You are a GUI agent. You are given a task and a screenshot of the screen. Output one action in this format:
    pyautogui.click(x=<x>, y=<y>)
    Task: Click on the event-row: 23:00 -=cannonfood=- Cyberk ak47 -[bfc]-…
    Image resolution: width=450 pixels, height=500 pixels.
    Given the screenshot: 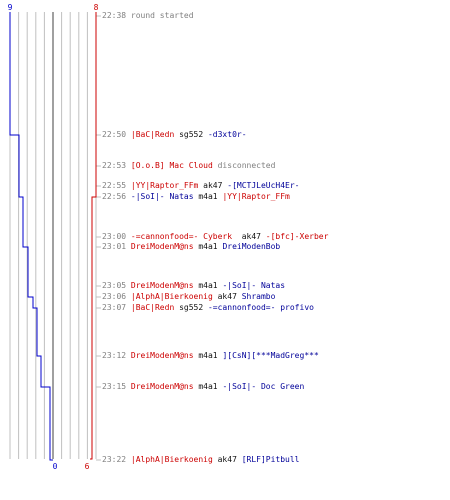 What is the action you would take?
    pyautogui.click(x=215, y=237)
    